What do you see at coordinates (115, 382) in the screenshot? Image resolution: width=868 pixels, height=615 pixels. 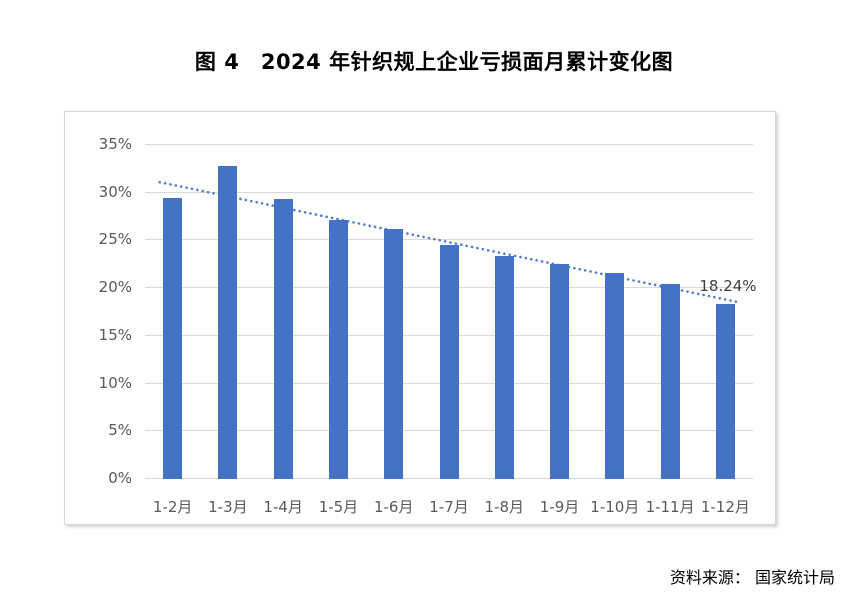 I see `y-axis-tick-label: 10%` at bounding box center [115, 382].